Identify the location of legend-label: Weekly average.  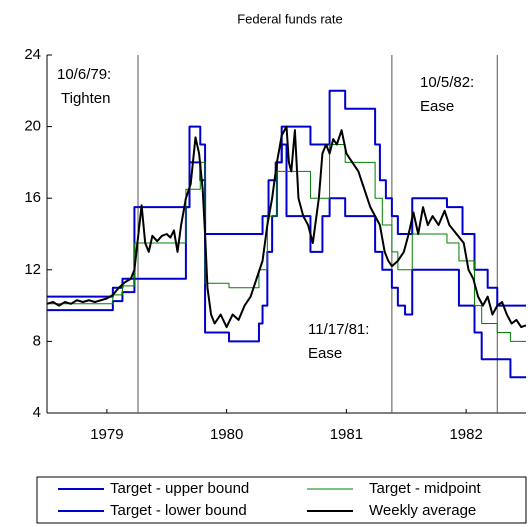
(422, 510).